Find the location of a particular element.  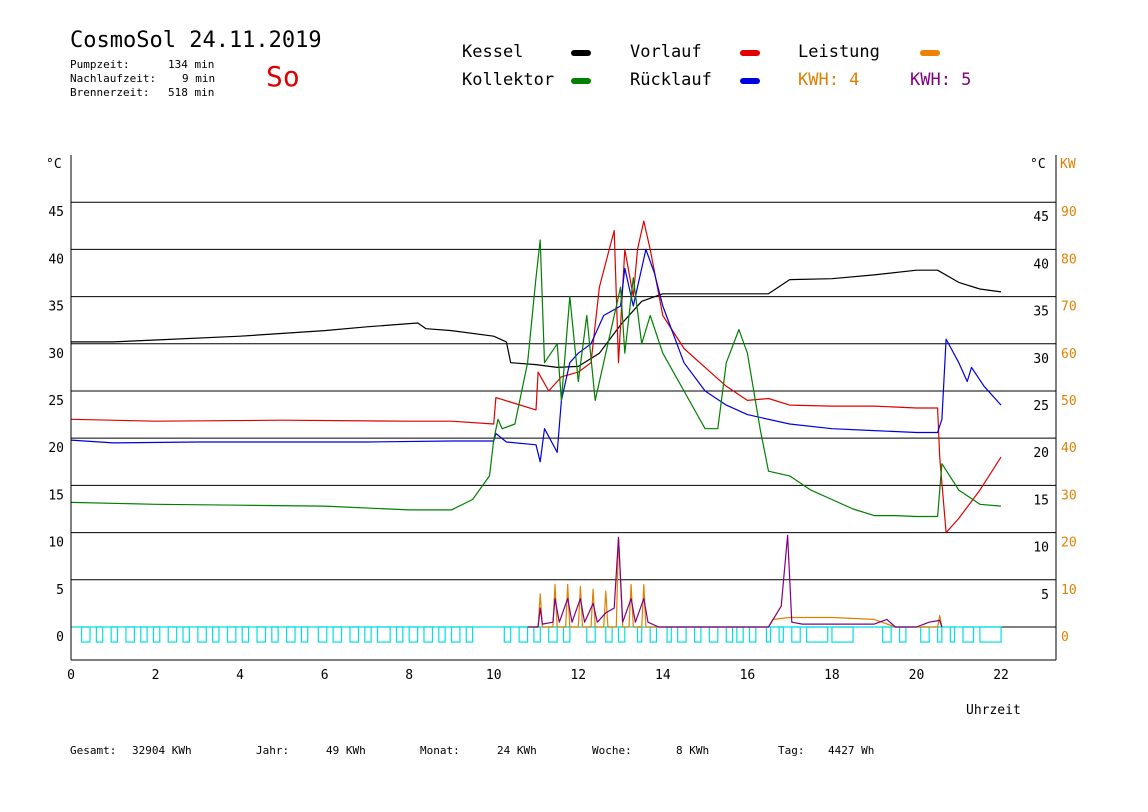

y-tick-left-15: 15 is located at coordinates (56, 495).